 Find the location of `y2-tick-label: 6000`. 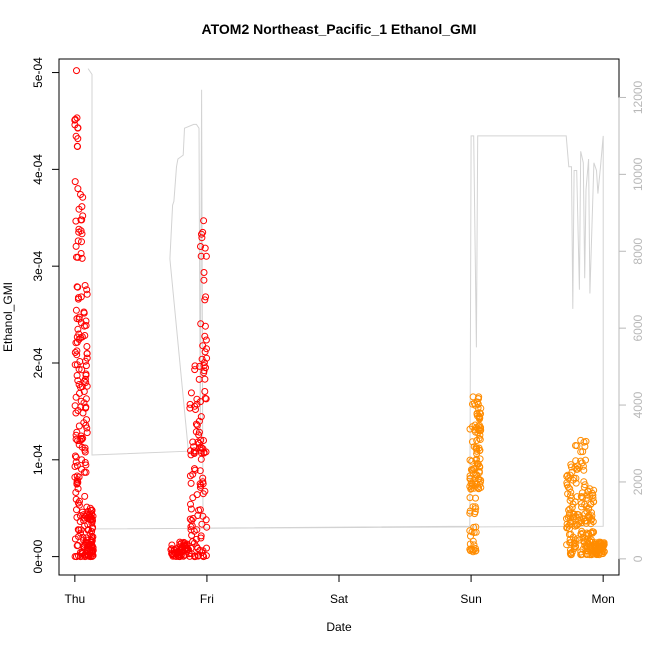

y2-tick-label: 6000 is located at coordinates (638, 327).